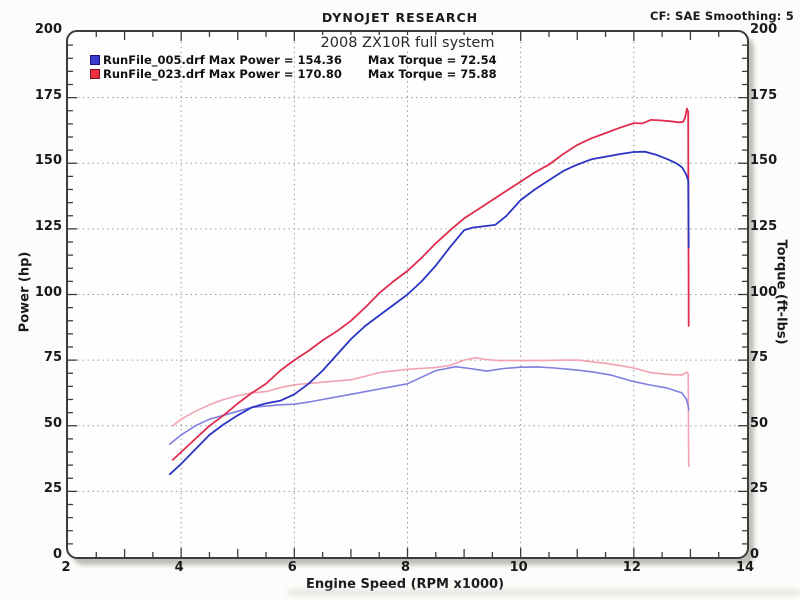  Describe the element at coordinates (222, 60) in the screenshot. I see `legend-label: RunFile_005.drf Max Power = 154.36` at that location.